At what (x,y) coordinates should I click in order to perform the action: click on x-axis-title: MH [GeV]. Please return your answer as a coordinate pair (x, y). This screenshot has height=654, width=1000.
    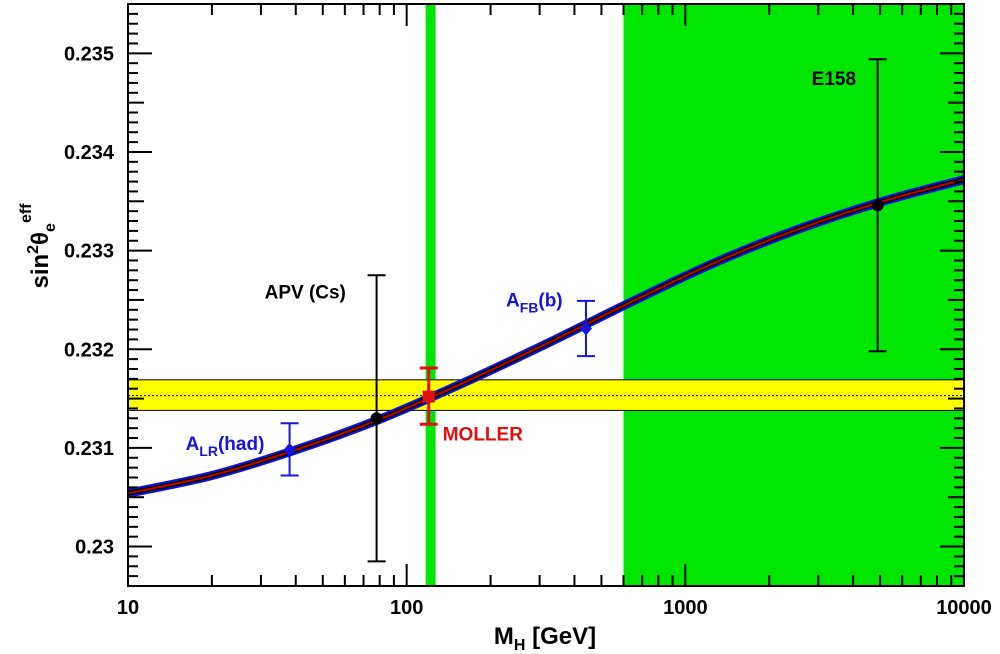
    Looking at the image, I should click on (545, 638).